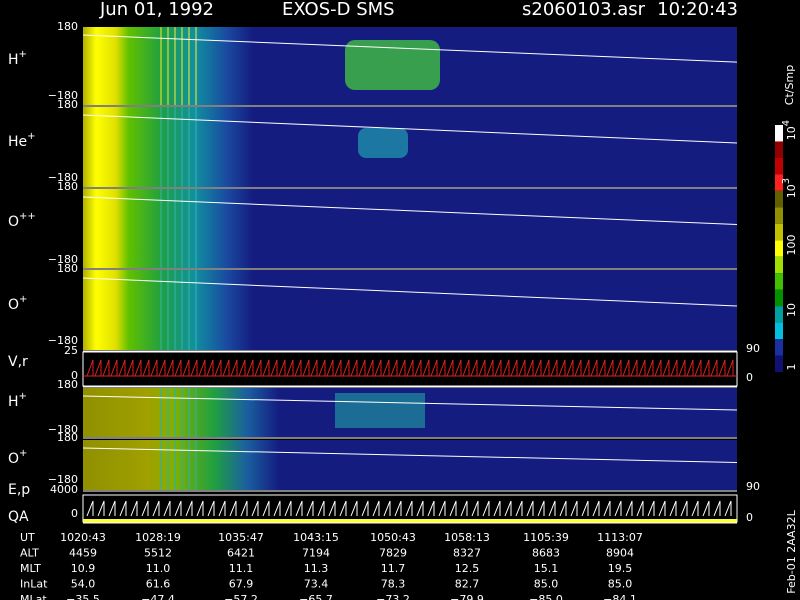 This screenshot has height=600, width=800. Describe the element at coordinates (83, 584) in the screenshot. I see `footer-value: 54.0` at that location.